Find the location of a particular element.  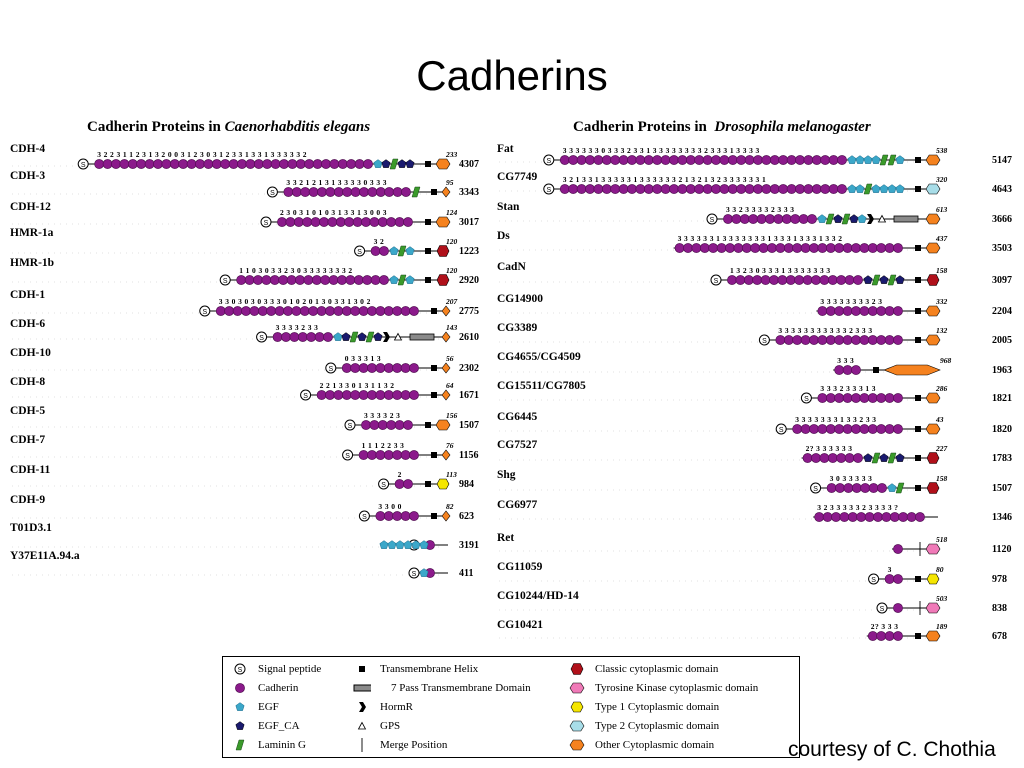

seven-pass-transmembrane-icon is located at coordinates (906, 219).